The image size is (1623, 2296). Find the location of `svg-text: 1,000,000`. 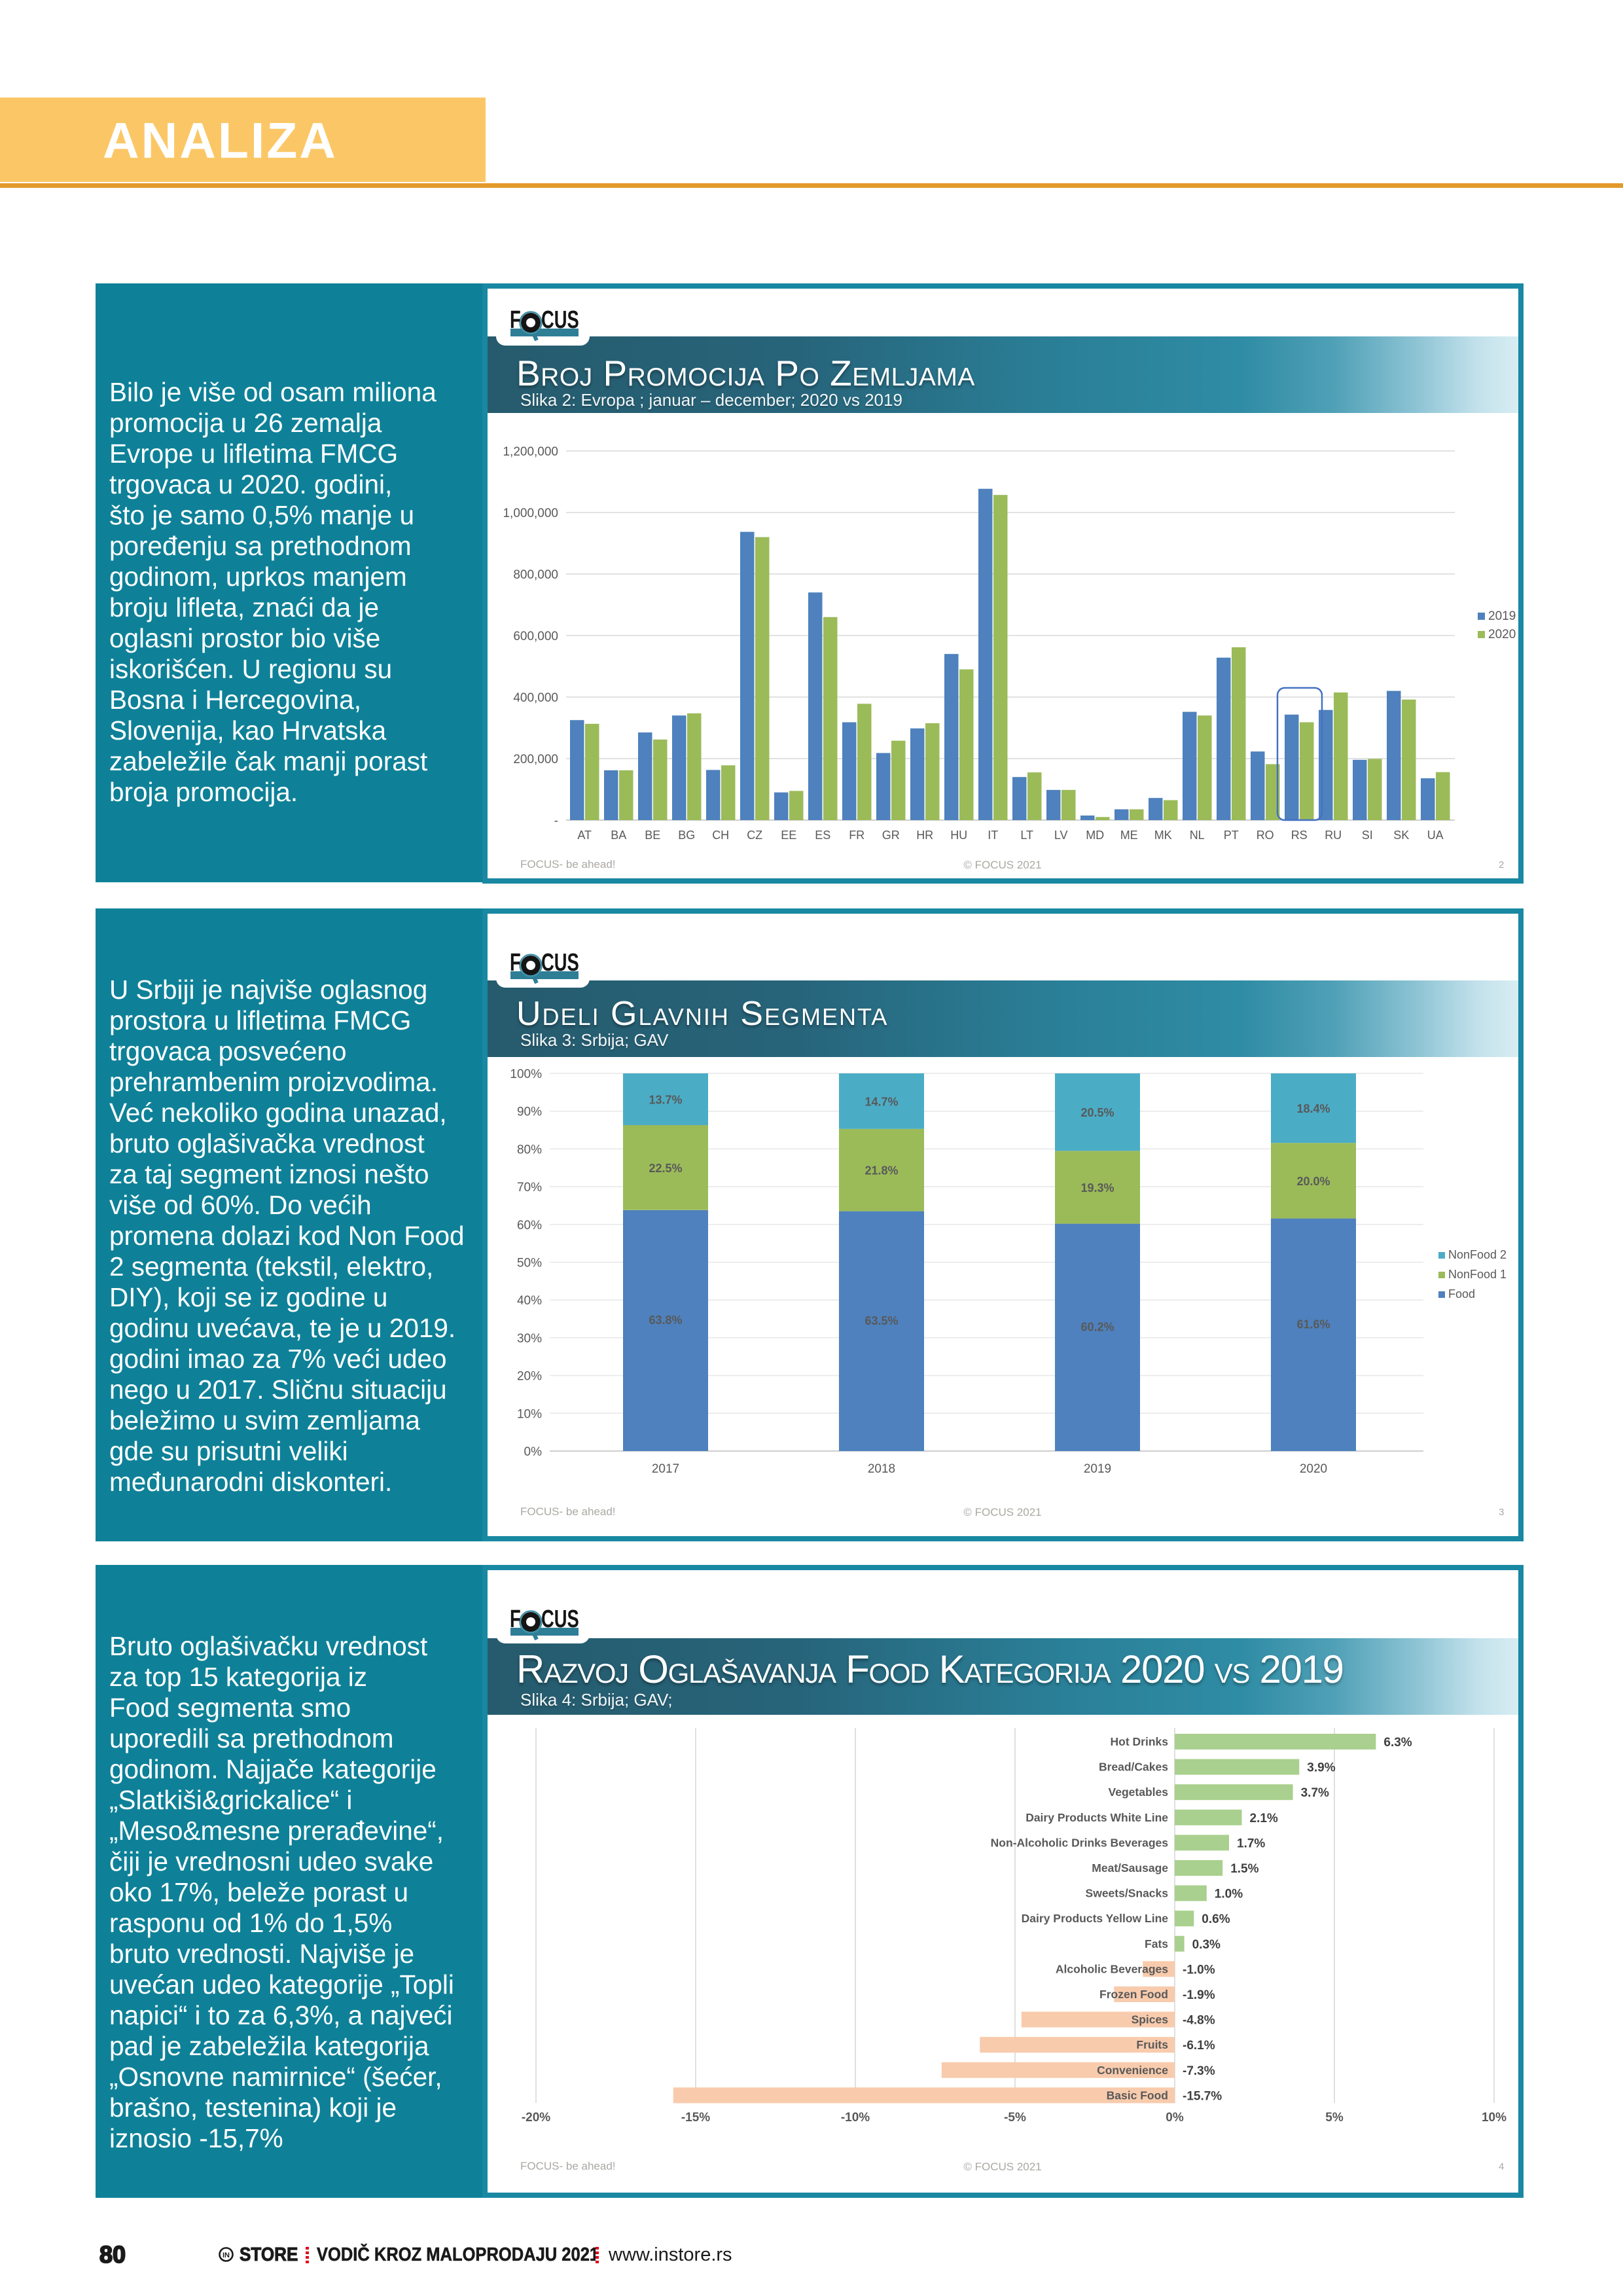

svg-text: 1,000,000 is located at coordinates (530, 513).